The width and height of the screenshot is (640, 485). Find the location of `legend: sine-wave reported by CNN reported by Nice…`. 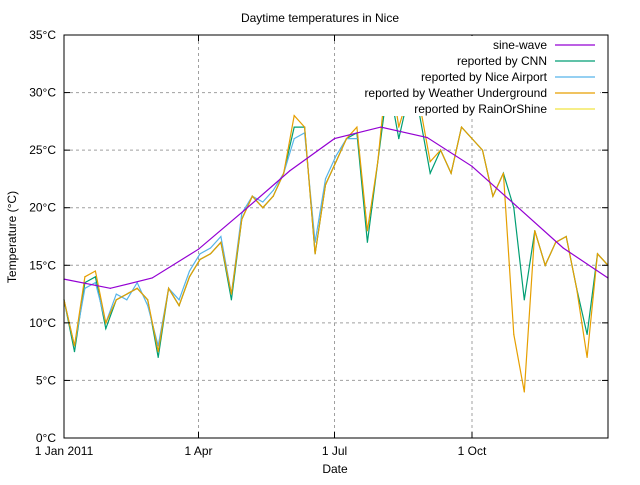

legend: sine-wave reported by CNN reported by Nice… is located at coordinates (470, 76).